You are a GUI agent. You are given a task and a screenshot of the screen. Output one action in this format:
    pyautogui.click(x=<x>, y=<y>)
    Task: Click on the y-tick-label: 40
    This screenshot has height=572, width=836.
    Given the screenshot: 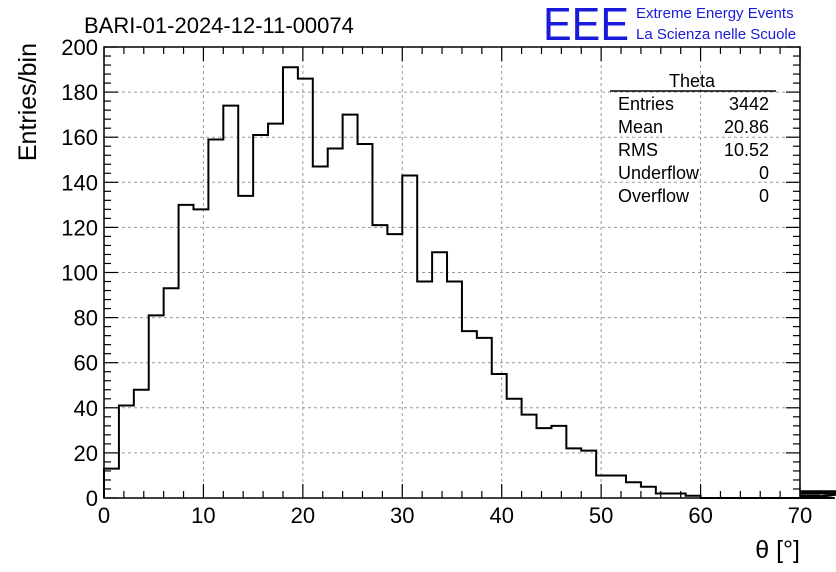 What is the action you would take?
    pyautogui.click(x=86, y=408)
    